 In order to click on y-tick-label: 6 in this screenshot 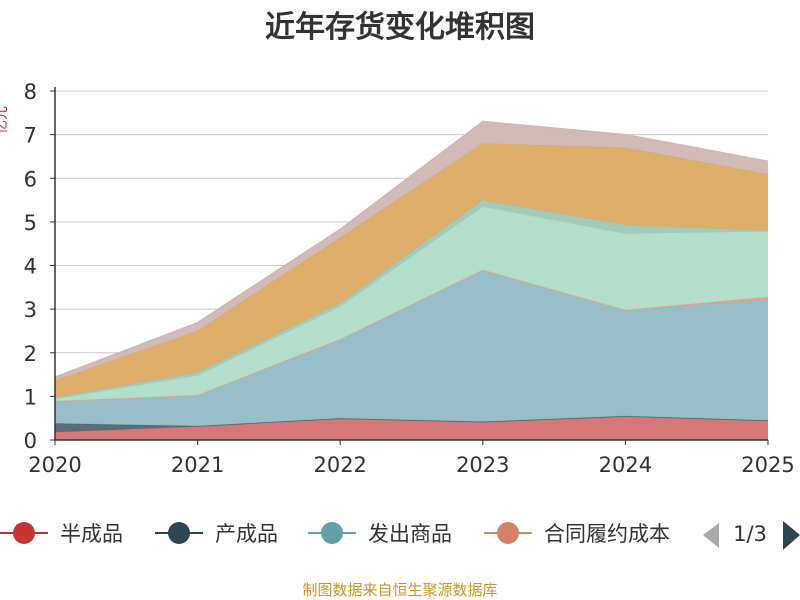, I will do `click(30, 179)`.